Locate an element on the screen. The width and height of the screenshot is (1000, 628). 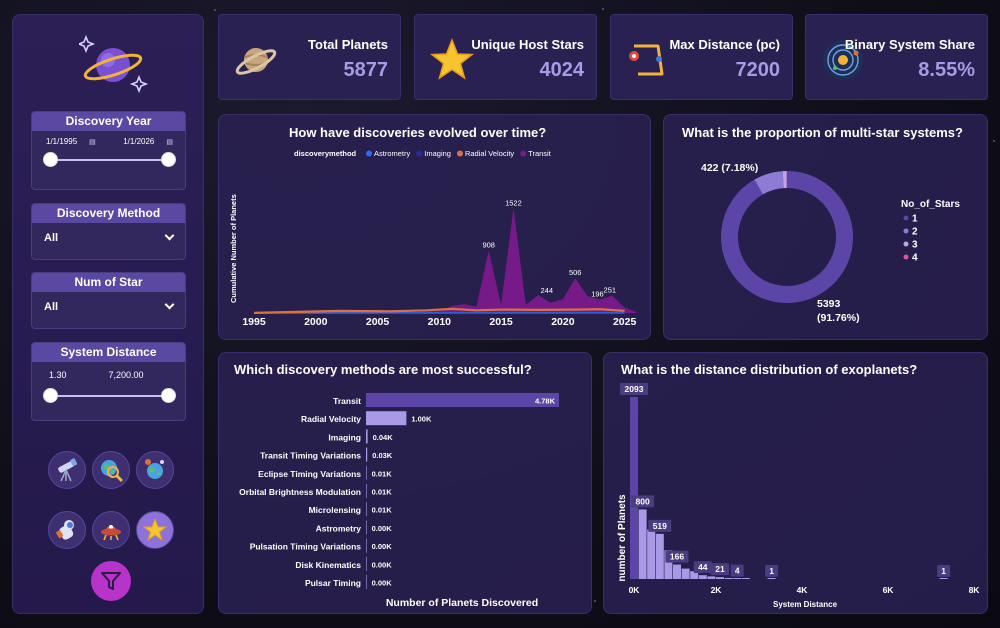
x-tick-label: 8K is located at coordinates (975, 590).